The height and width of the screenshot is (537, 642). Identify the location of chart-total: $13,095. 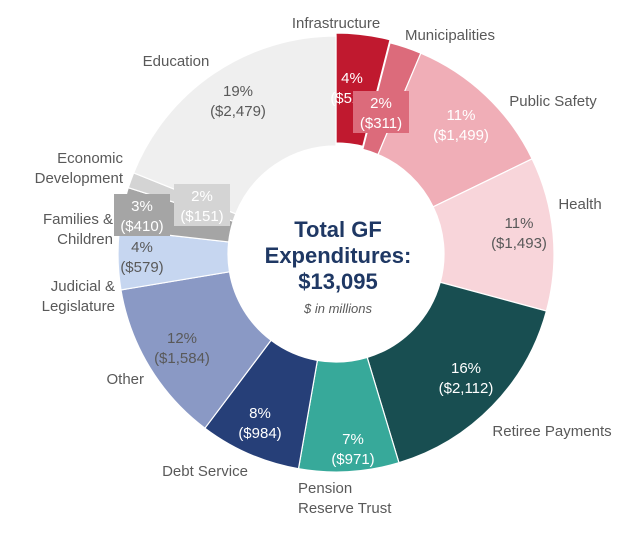
(338, 281).